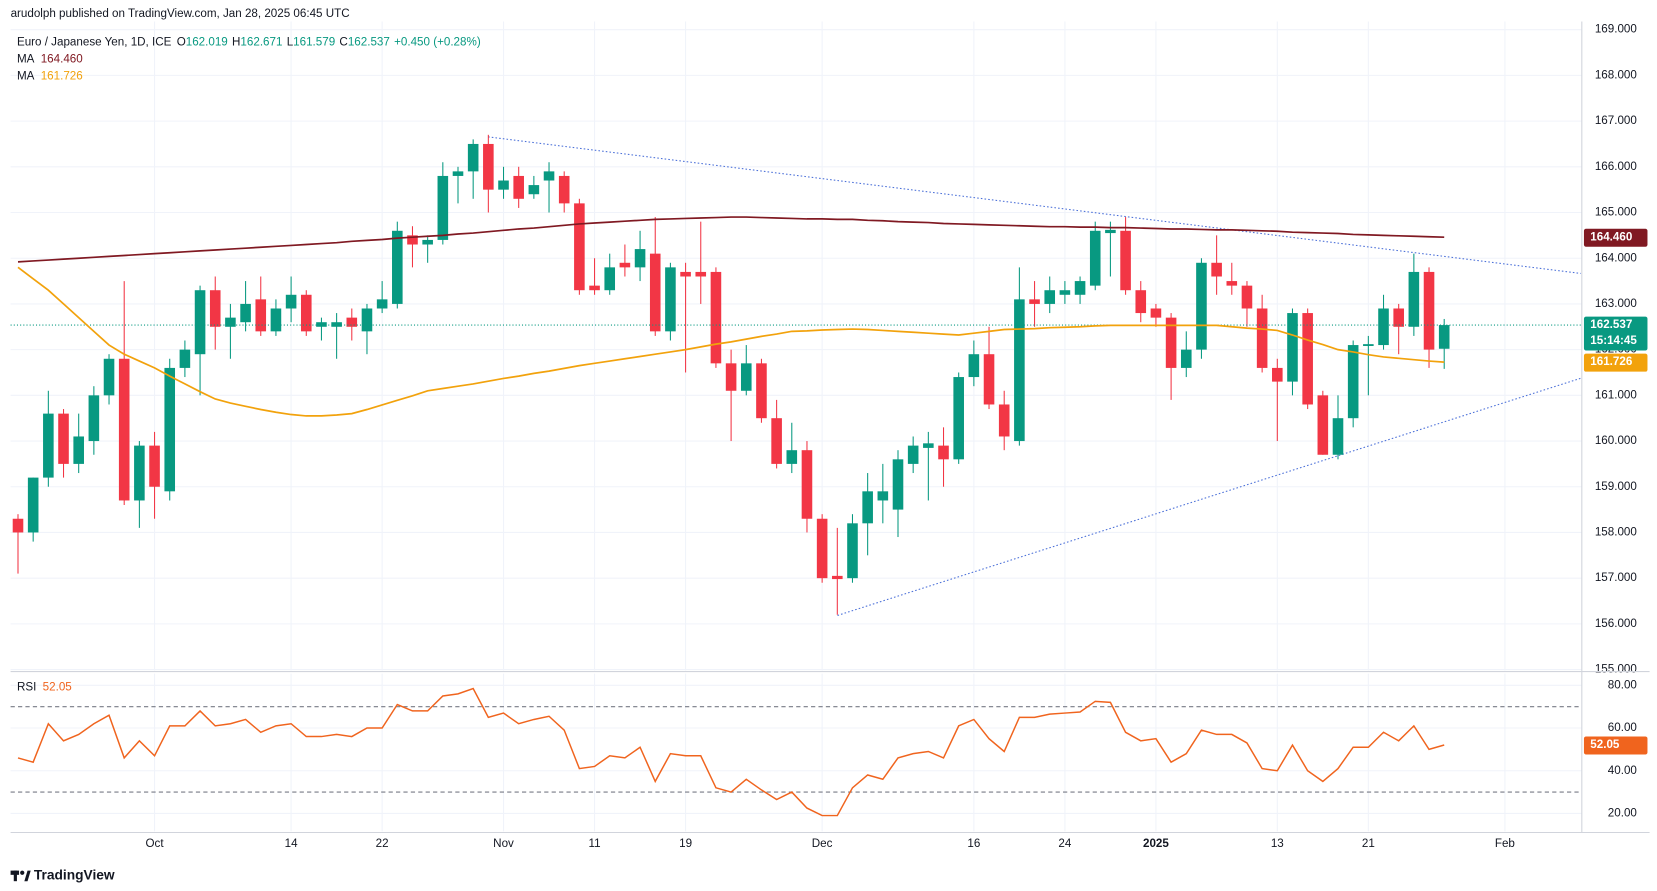 This screenshot has width=1657, height=891. What do you see at coordinates (314, 42) in the screenshot?
I see `ohlc-value: 161.579` at bounding box center [314, 42].